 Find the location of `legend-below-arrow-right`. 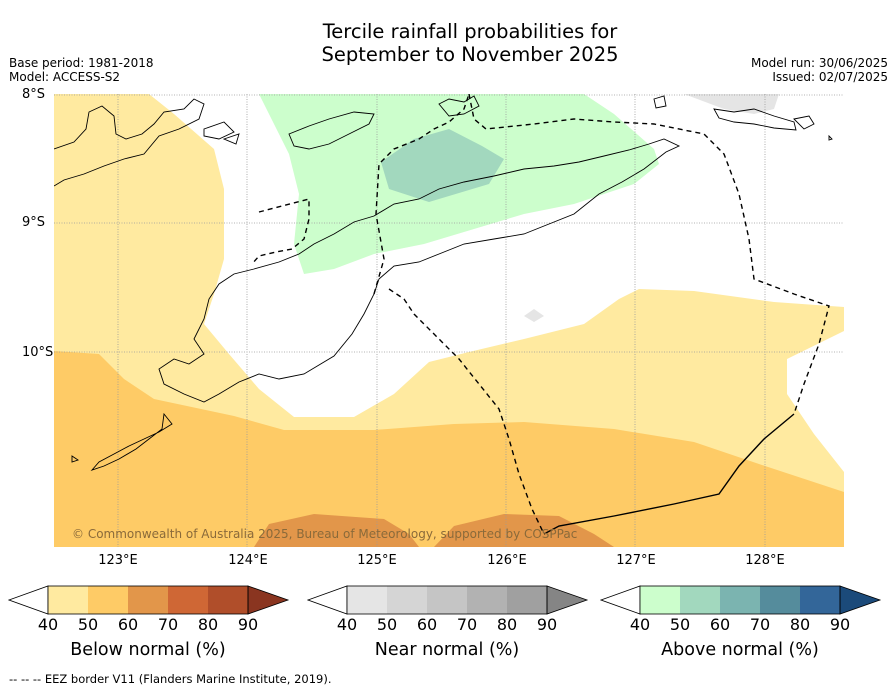

legend-below-arrow-right is located at coordinates (268, 600).